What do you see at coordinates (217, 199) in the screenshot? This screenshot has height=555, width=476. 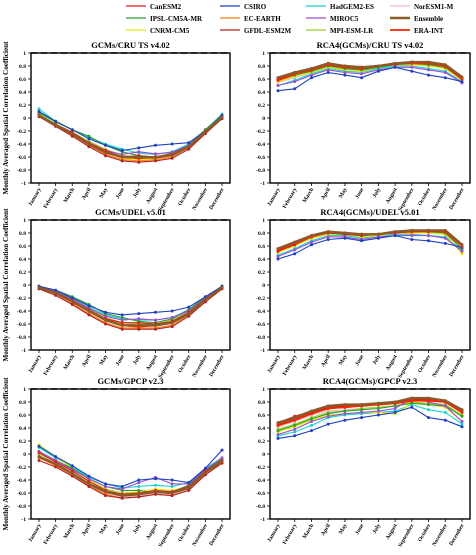 I see `x-tick-label: December` at bounding box center [217, 199].